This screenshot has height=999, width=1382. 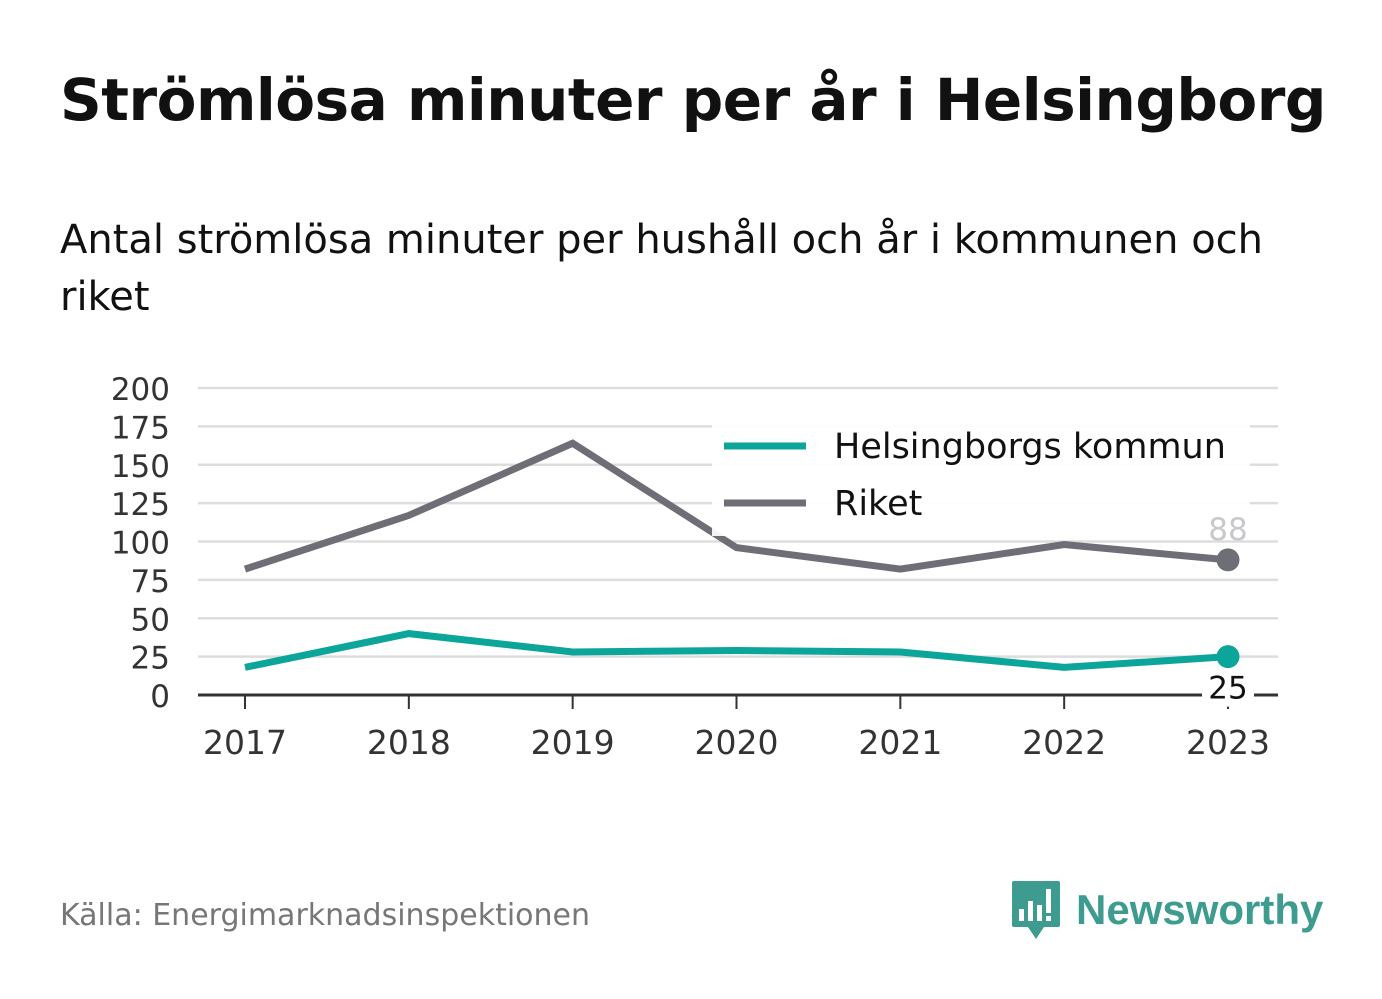 What do you see at coordinates (409, 742) in the screenshot?
I see `x-tick-label-2018: 2018` at bounding box center [409, 742].